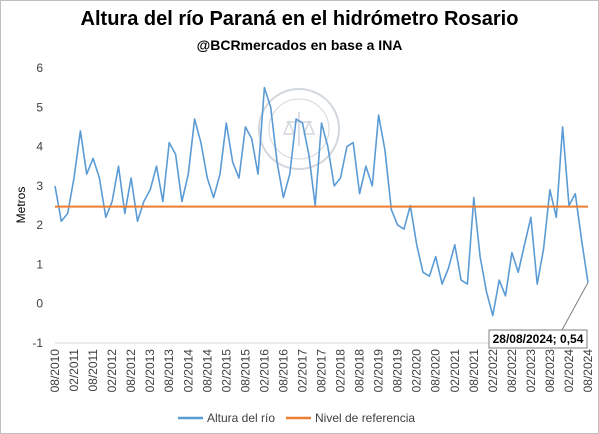  Describe the element at coordinates (550, 371) in the screenshot. I see `x-tick-label: 08/2023` at that location.